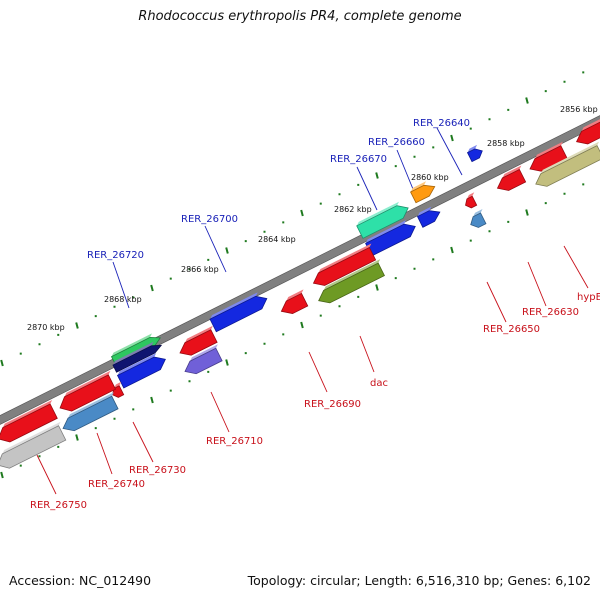 The height and width of the screenshot is (600, 600). What do you see at coordinates (579, 109) in the screenshot?
I see `scale-label: 2856 kbp` at bounding box center [579, 109].